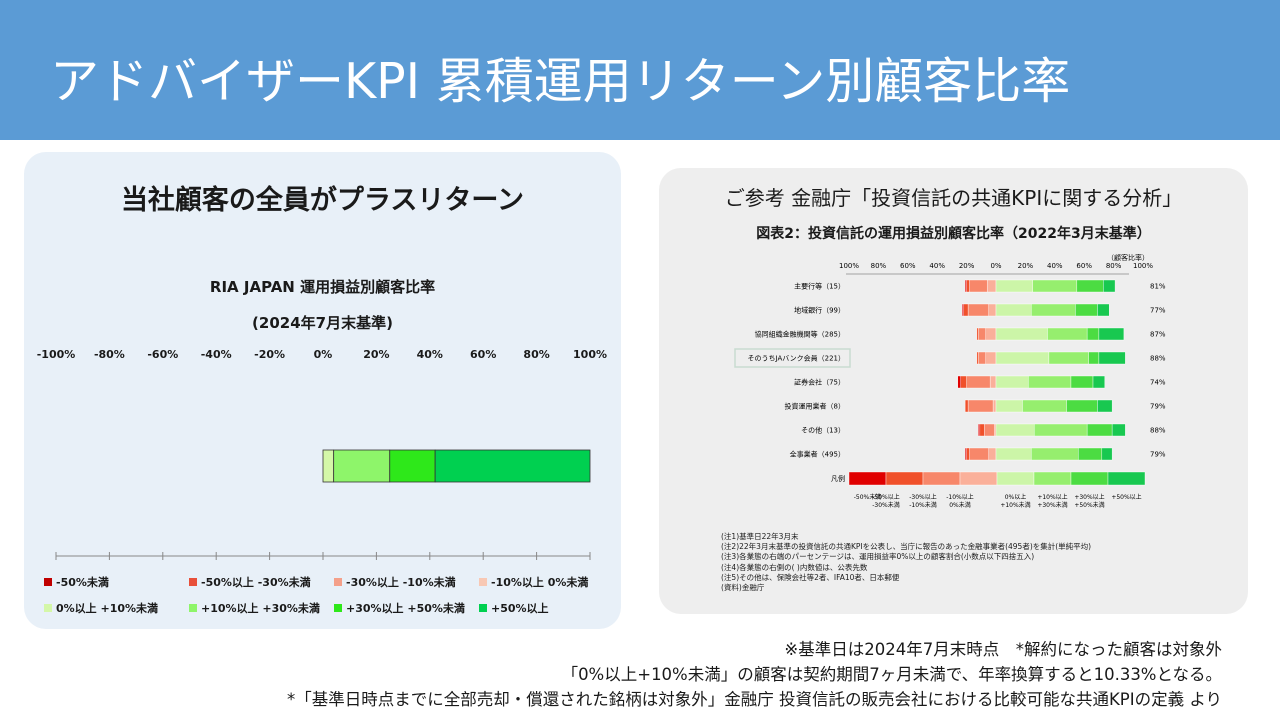  I want to click on ratio-header: （顧客比率）, so click(1128, 257).